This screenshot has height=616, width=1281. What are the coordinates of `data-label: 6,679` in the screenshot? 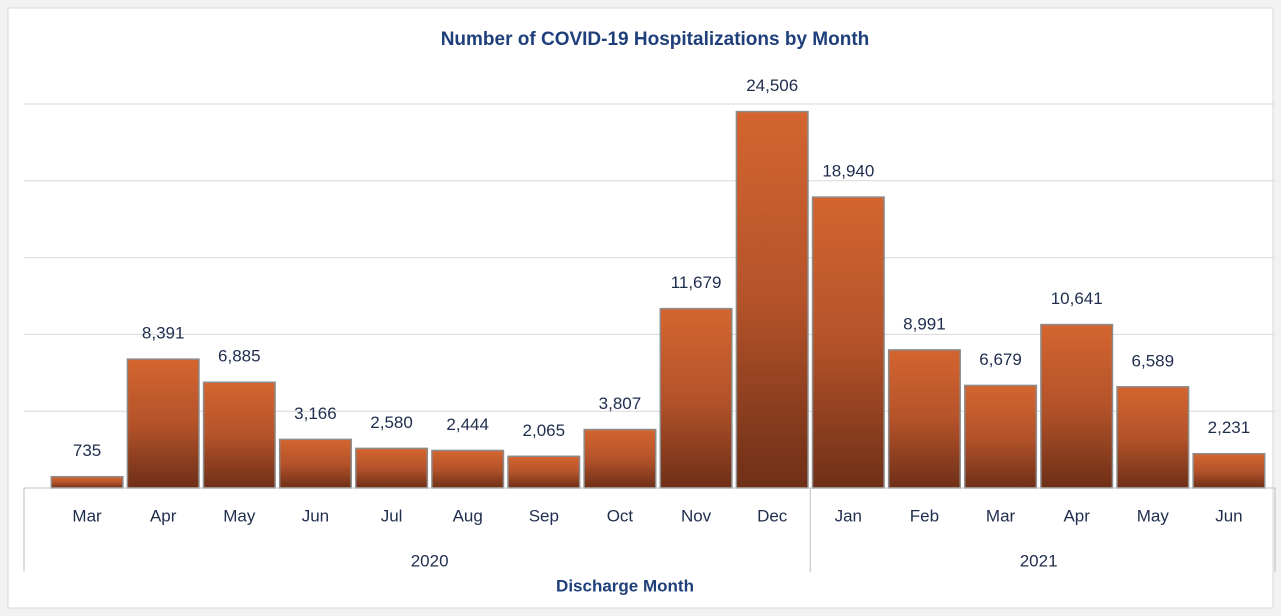 It's located at (1000, 359).